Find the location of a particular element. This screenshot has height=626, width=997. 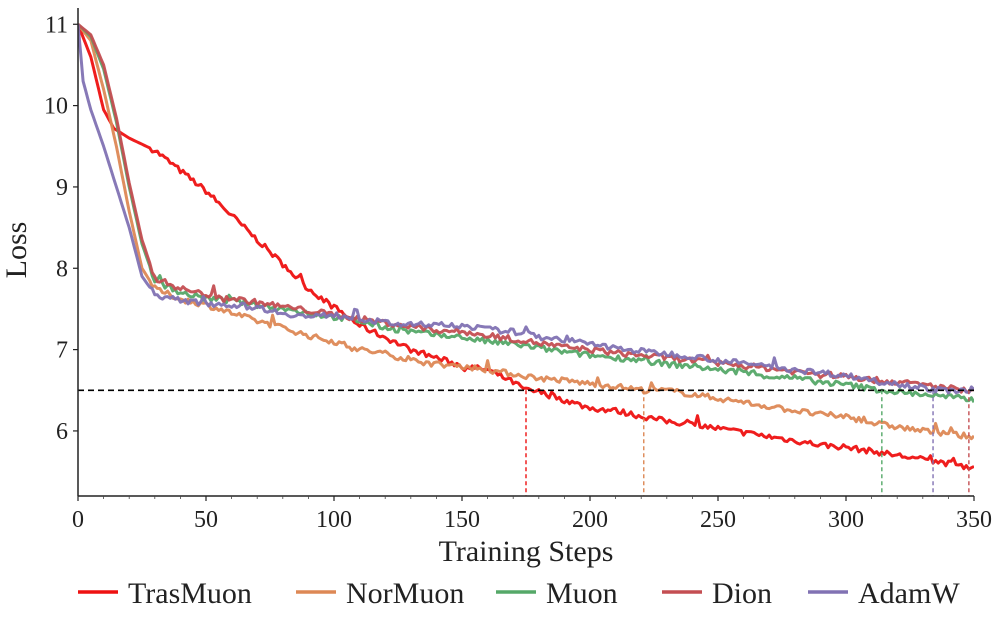

x-axis-label: Training Steps is located at coordinates (526, 551).